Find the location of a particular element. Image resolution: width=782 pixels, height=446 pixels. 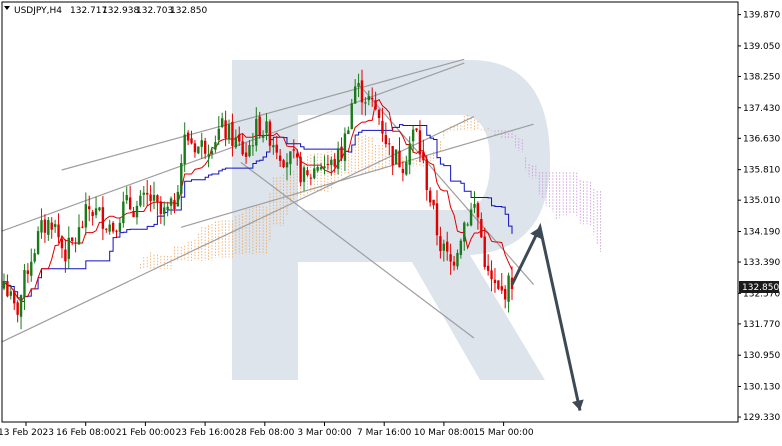

price-tick-label: 139.050 is located at coordinates (761, 47).